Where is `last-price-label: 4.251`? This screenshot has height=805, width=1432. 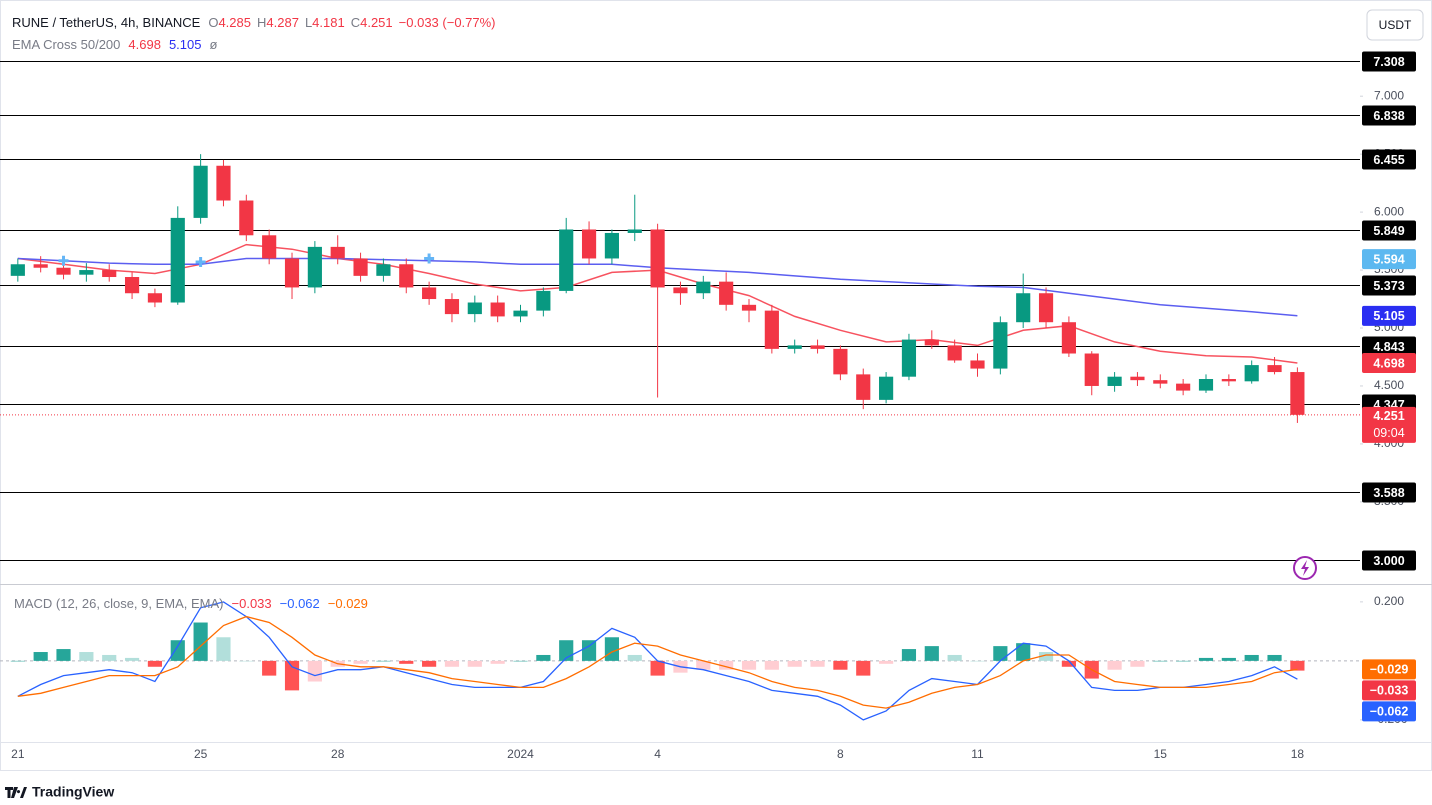 last-price-label: 4.251 is located at coordinates (1388, 416).